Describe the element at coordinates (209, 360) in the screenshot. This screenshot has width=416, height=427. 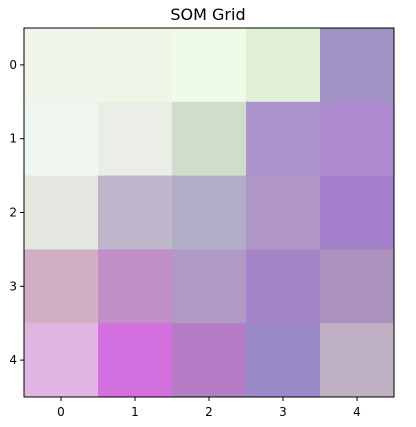
I see `heatmap-cell-r4-c2` at that location.